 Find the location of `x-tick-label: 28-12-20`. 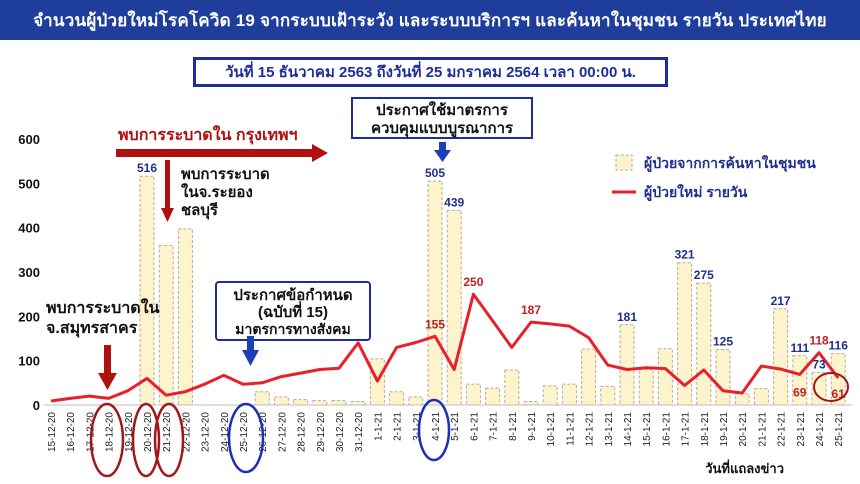

x-tick-label: 28-12-20 is located at coordinates (302, 432).